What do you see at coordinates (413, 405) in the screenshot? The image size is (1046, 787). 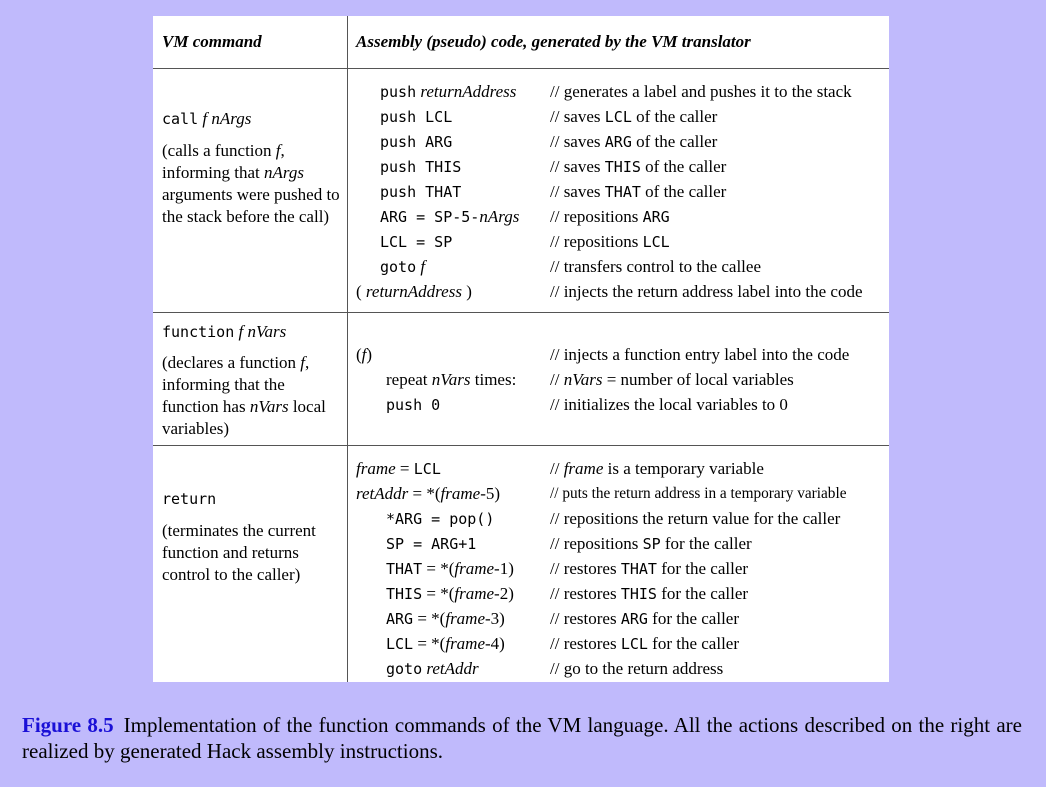 I see `function-code-line: push 0` at bounding box center [413, 405].